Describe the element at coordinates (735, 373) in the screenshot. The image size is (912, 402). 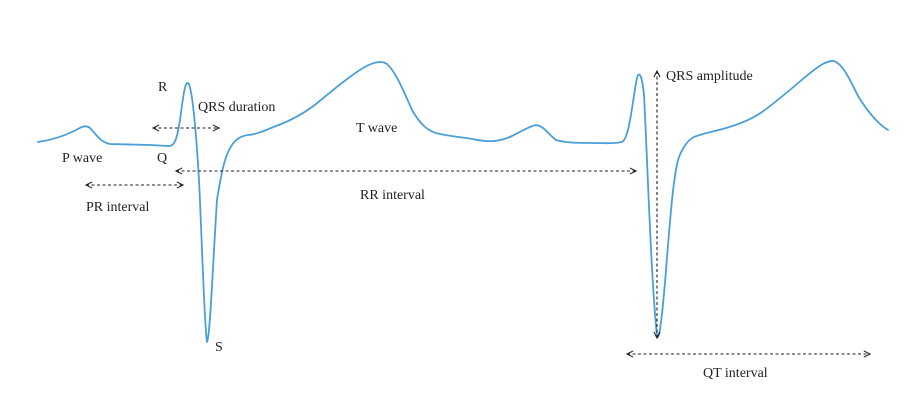
I see `qt-interval-label: QT interval` at that location.